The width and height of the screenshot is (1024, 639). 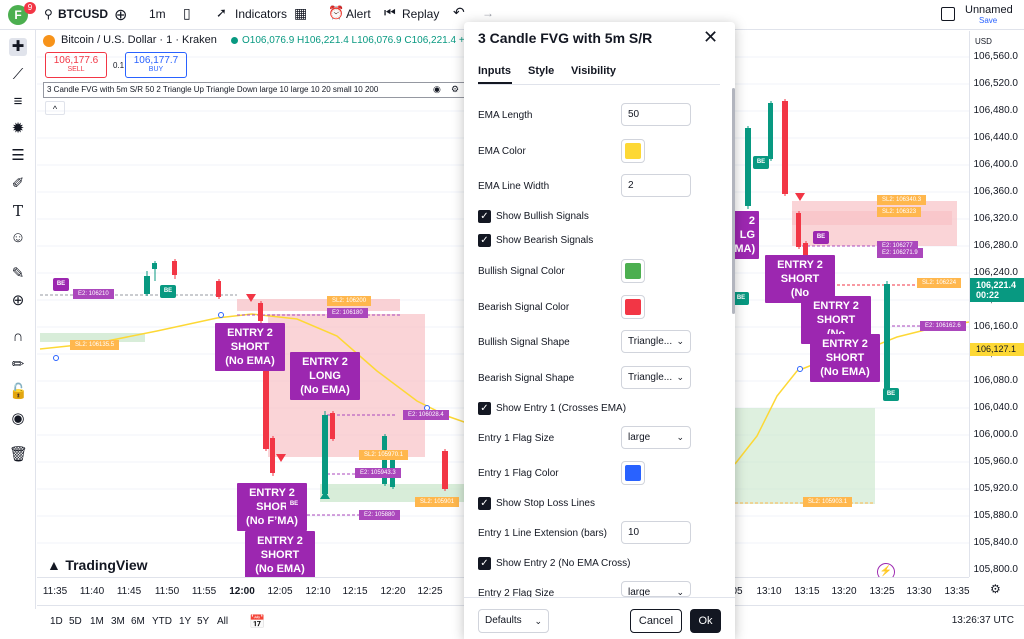 What do you see at coordinates (711, 37) in the screenshot?
I see `close-icon: ✕` at bounding box center [711, 37].